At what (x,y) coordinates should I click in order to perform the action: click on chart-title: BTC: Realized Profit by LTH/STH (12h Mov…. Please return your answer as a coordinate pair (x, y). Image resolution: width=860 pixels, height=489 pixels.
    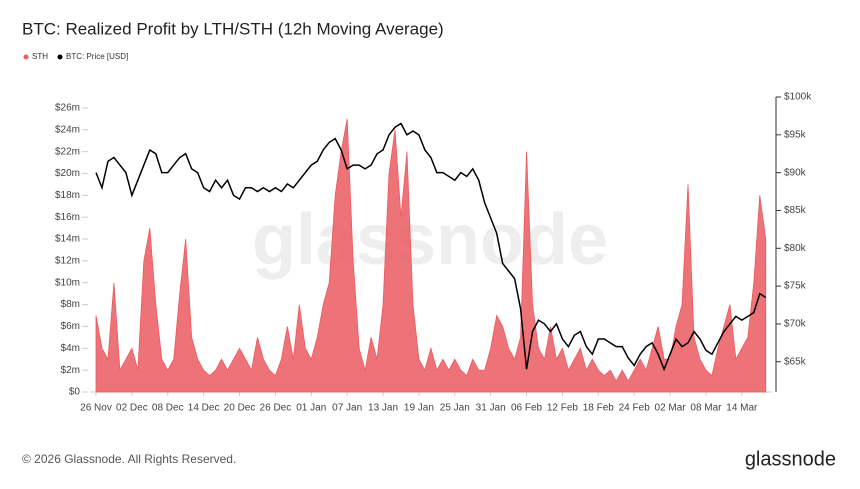
    Looking at the image, I should click on (233, 28).